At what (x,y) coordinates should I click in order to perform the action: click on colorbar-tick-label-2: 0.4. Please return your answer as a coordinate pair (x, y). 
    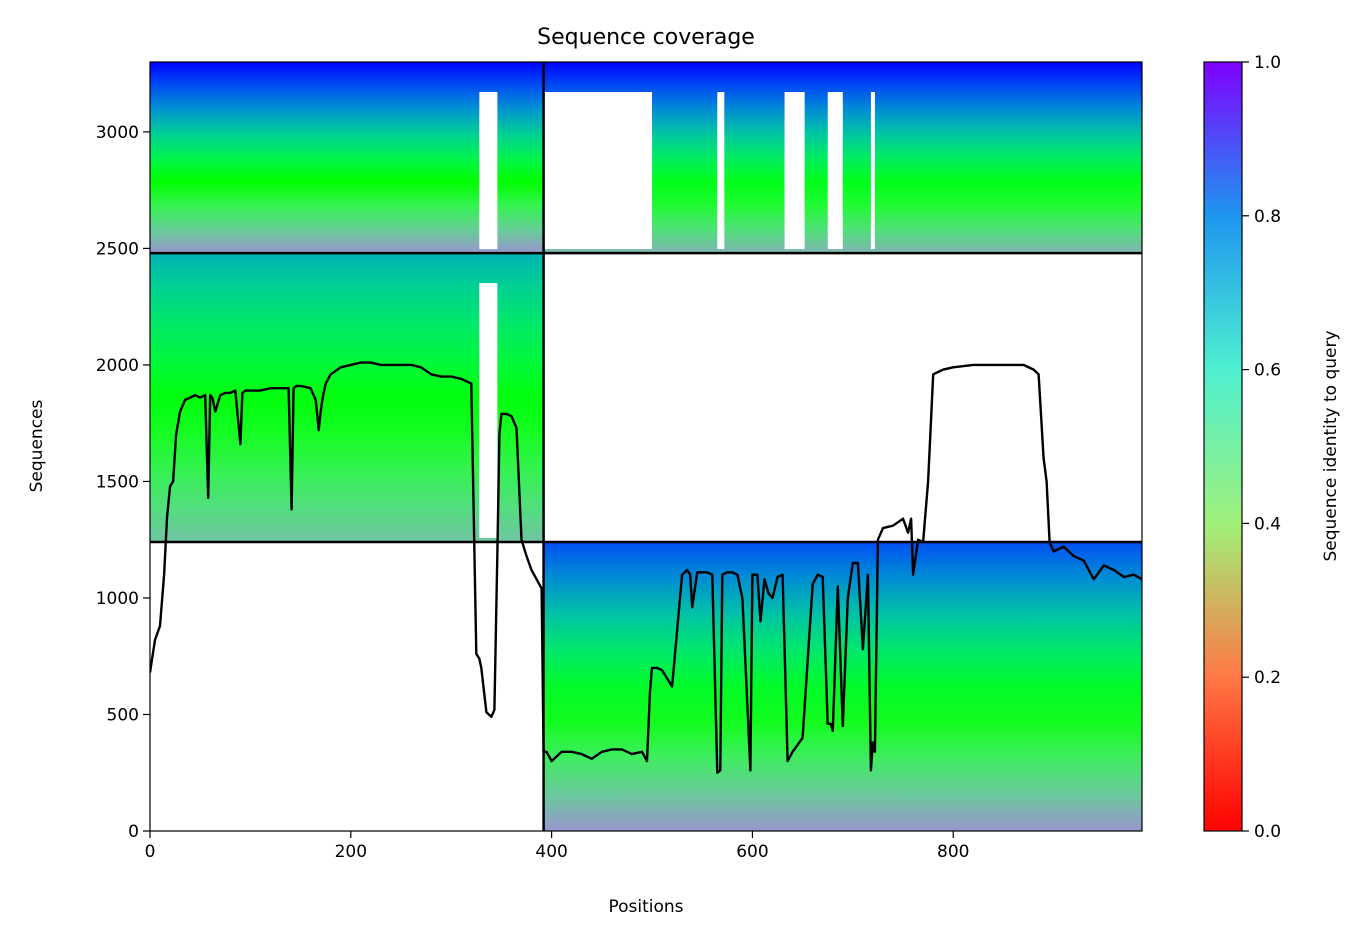
    Looking at the image, I should click on (1267, 524).